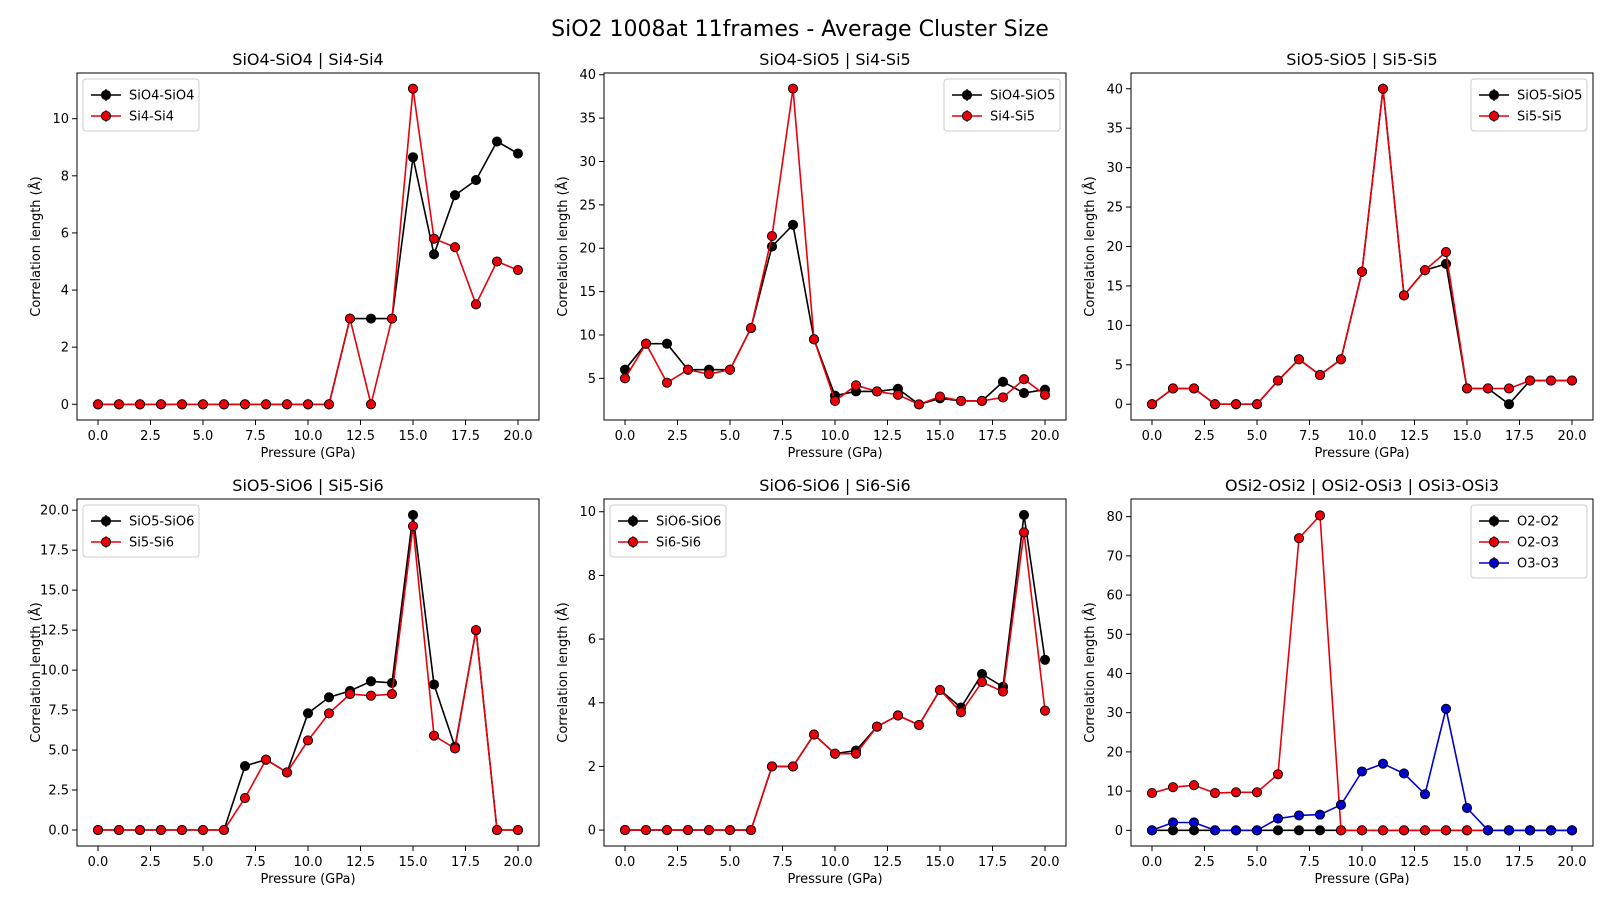  What do you see at coordinates (1114, 129) in the screenshot?
I see `y-tick-label: 35` at bounding box center [1114, 129].